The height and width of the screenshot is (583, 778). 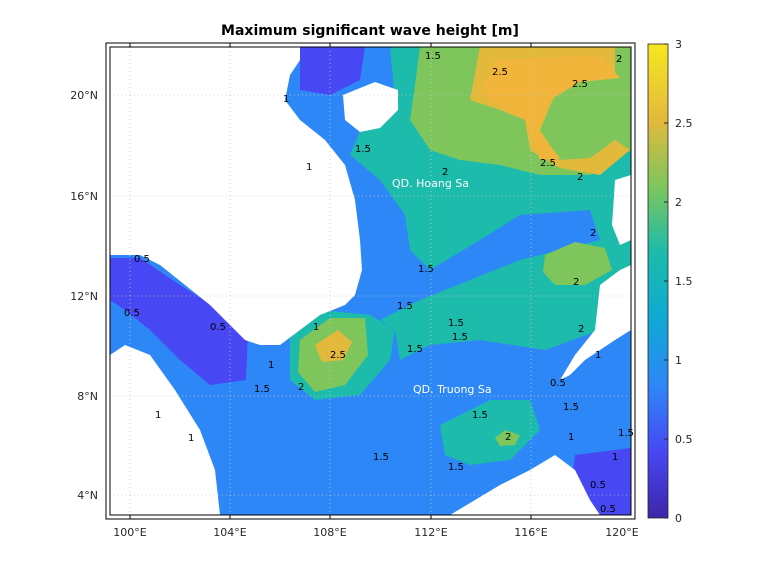 I want to click on lon-tick: 120°E, so click(x=621, y=532).